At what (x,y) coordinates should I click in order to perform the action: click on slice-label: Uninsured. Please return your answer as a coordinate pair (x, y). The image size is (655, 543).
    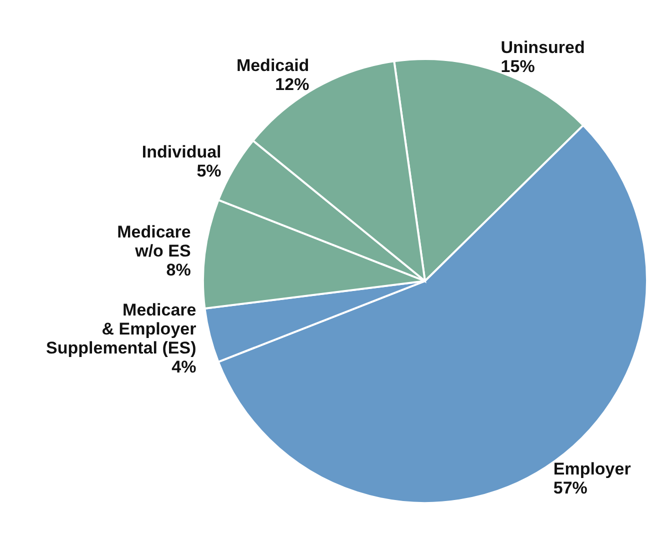
    Looking at the image, I should click on (542, 47).